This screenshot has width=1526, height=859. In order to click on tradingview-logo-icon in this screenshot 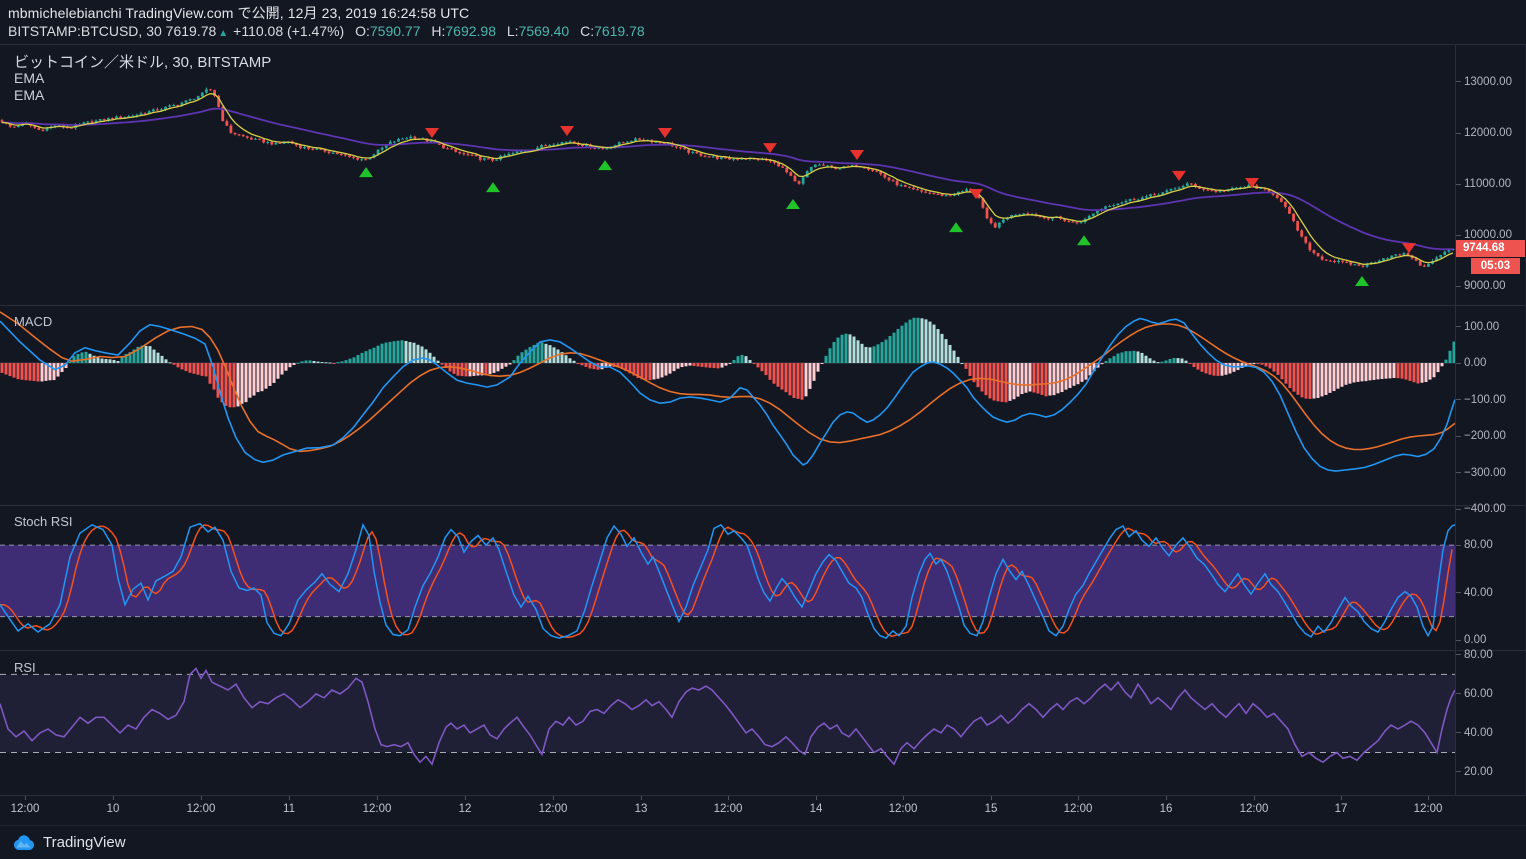, I will do `click(24, 843)`.